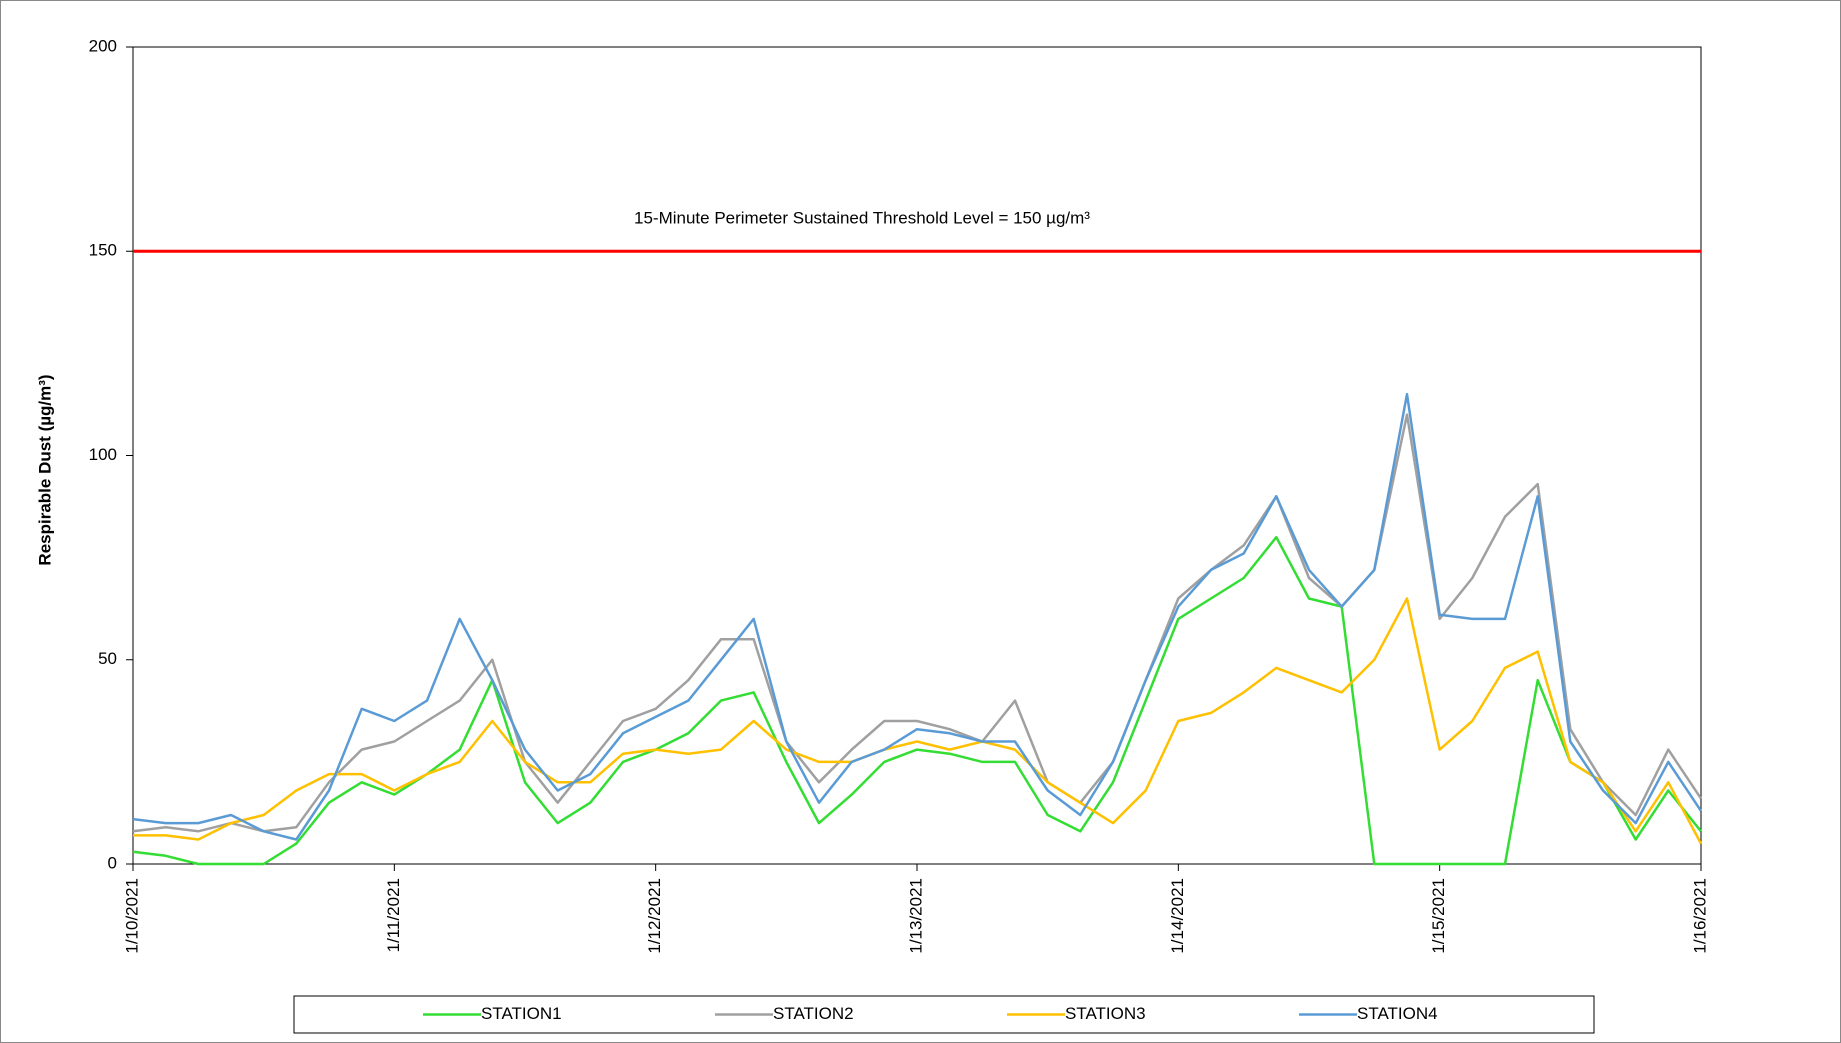  I want to click on legend-label: STATION4, so click(1397, 1013).